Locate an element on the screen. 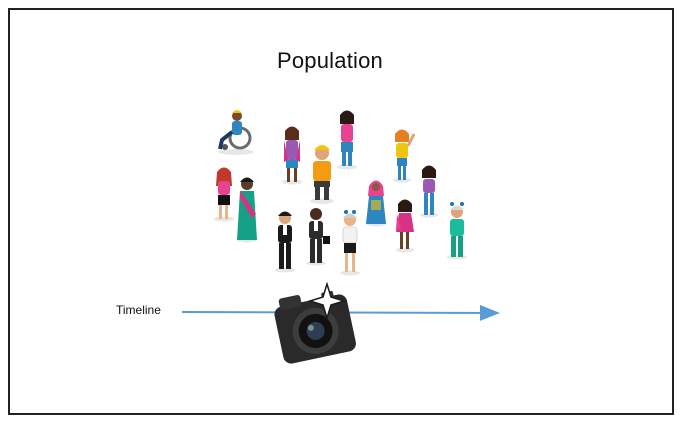  flash-sparkle-icon is located at coordinates (327, 301).